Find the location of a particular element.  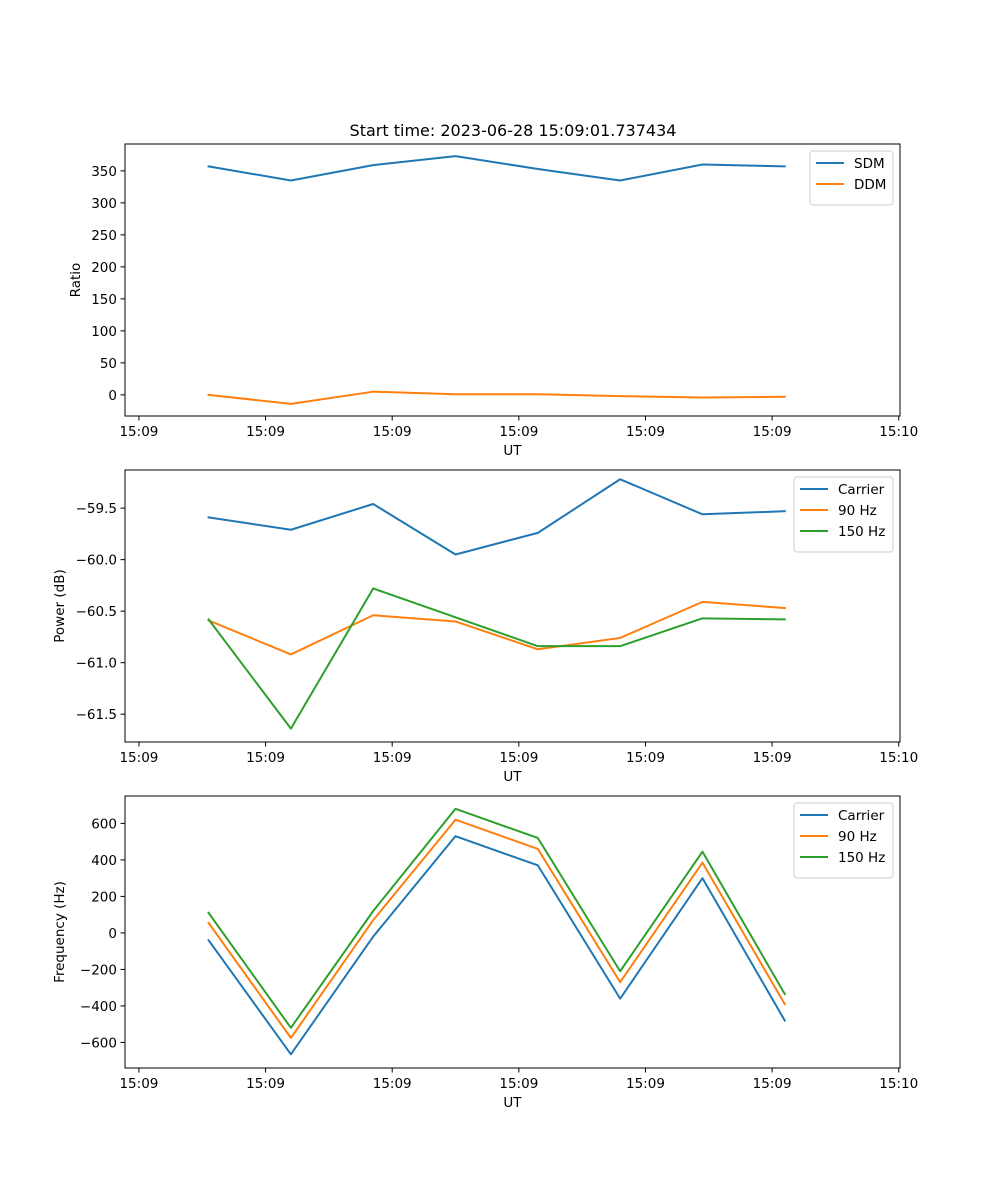

power-y-axis-label: Power (dB) is located at coordinates (60, 605).